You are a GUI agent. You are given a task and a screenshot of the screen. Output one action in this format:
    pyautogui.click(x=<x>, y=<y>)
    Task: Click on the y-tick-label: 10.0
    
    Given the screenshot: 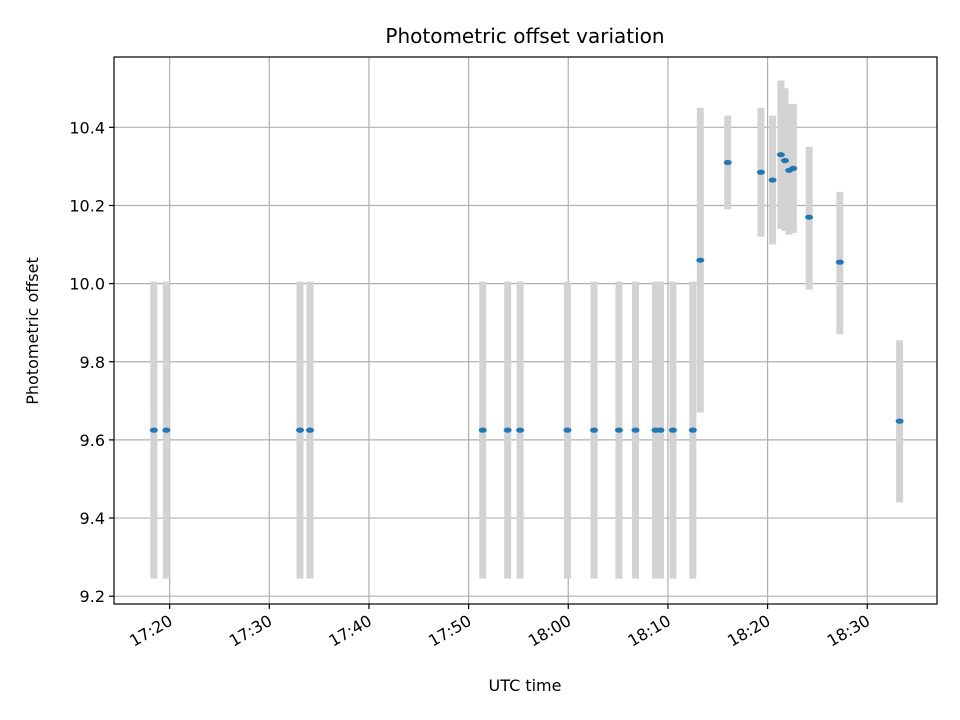 What is the action you would take?
    pyautogui.click(x=87, y=284)
    